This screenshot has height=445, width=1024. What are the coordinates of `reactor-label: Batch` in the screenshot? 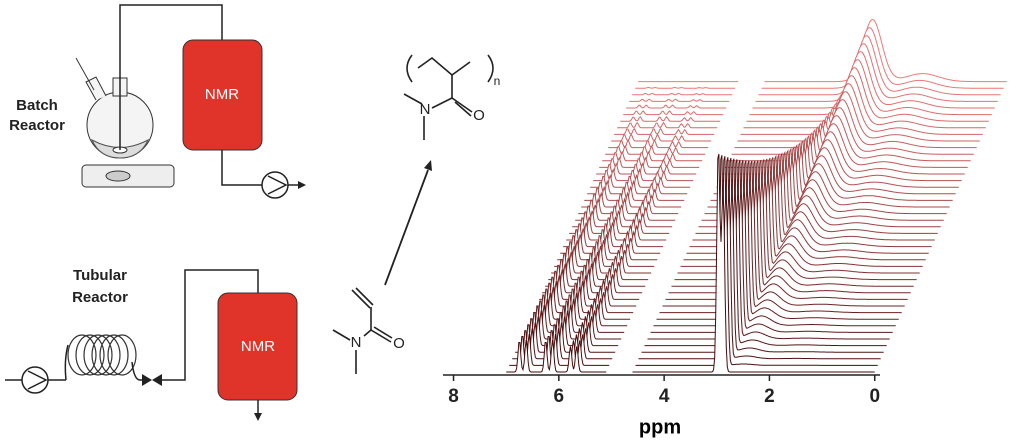 It's located at (37, 105).